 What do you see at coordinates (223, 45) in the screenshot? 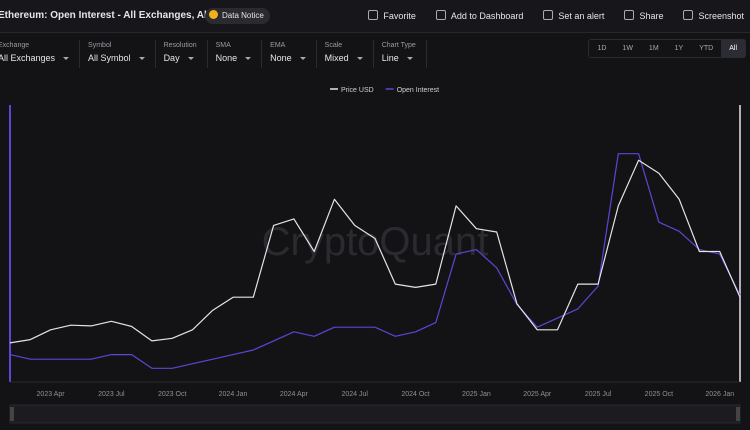
I see `control-label: SMA` at bounding box center [223, 45].